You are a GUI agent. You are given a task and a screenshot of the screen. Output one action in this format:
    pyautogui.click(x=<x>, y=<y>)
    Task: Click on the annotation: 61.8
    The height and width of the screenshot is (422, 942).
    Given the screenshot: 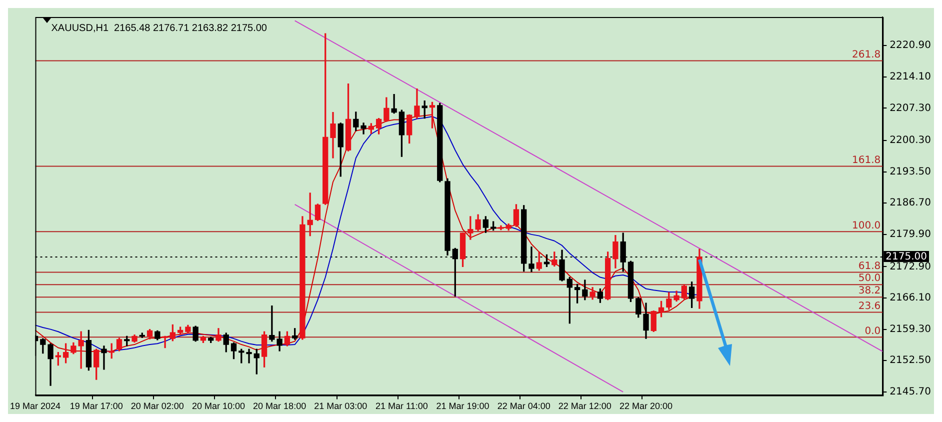 What is the action you would take?
    pyautogui.click(x=869, y=266)
    